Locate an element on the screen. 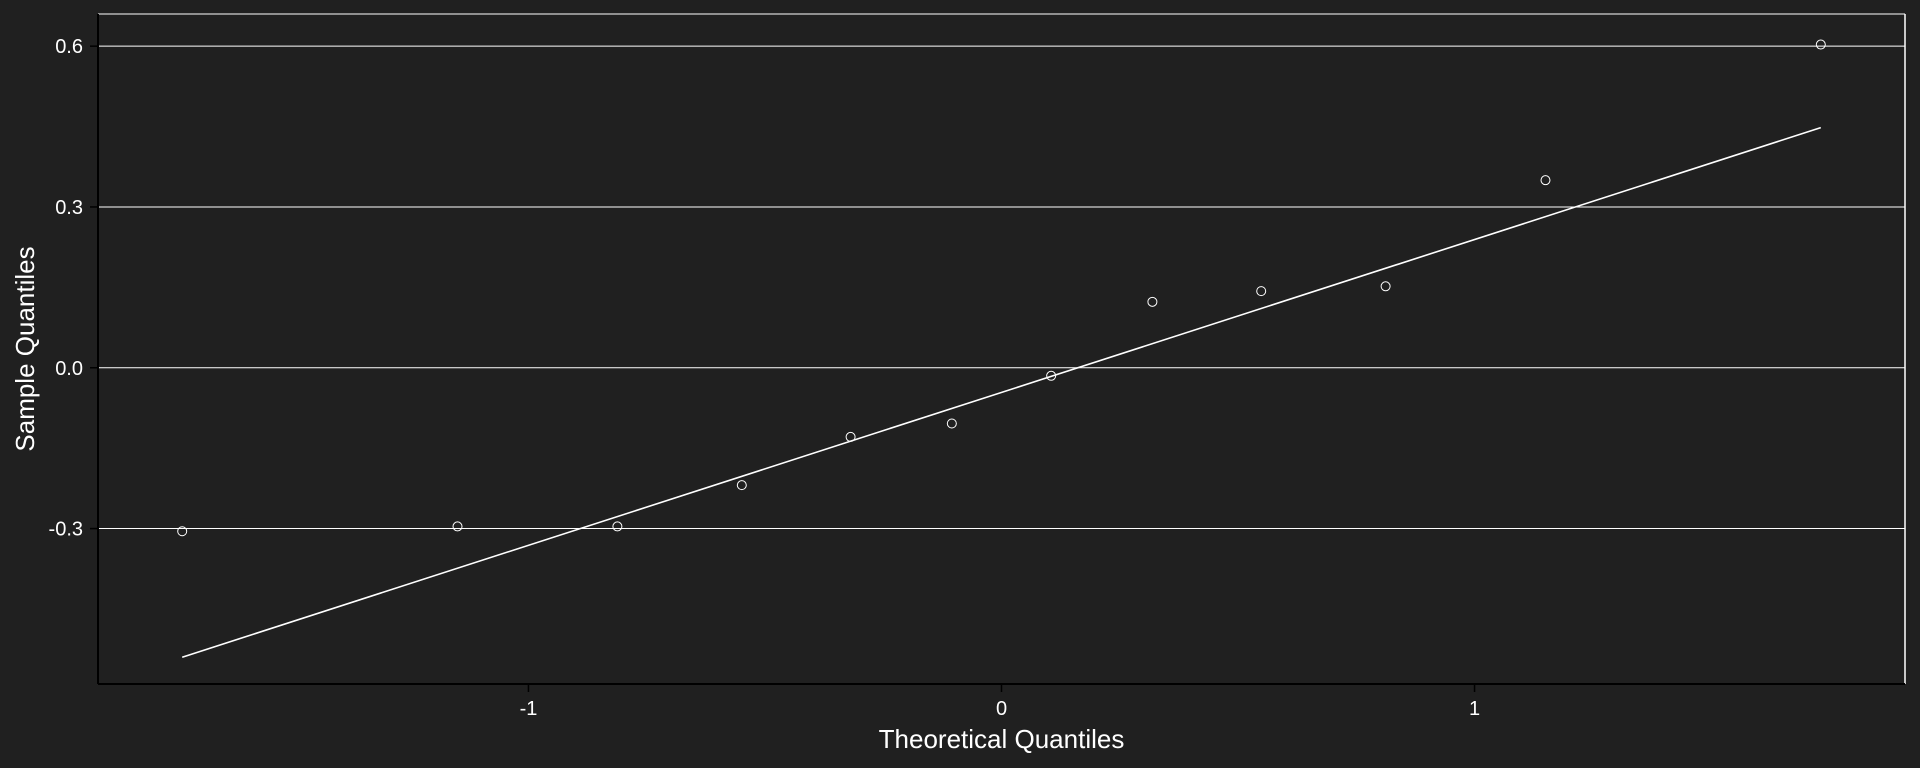  x-tick-label: 0 is located at coordinates (1001, 709).